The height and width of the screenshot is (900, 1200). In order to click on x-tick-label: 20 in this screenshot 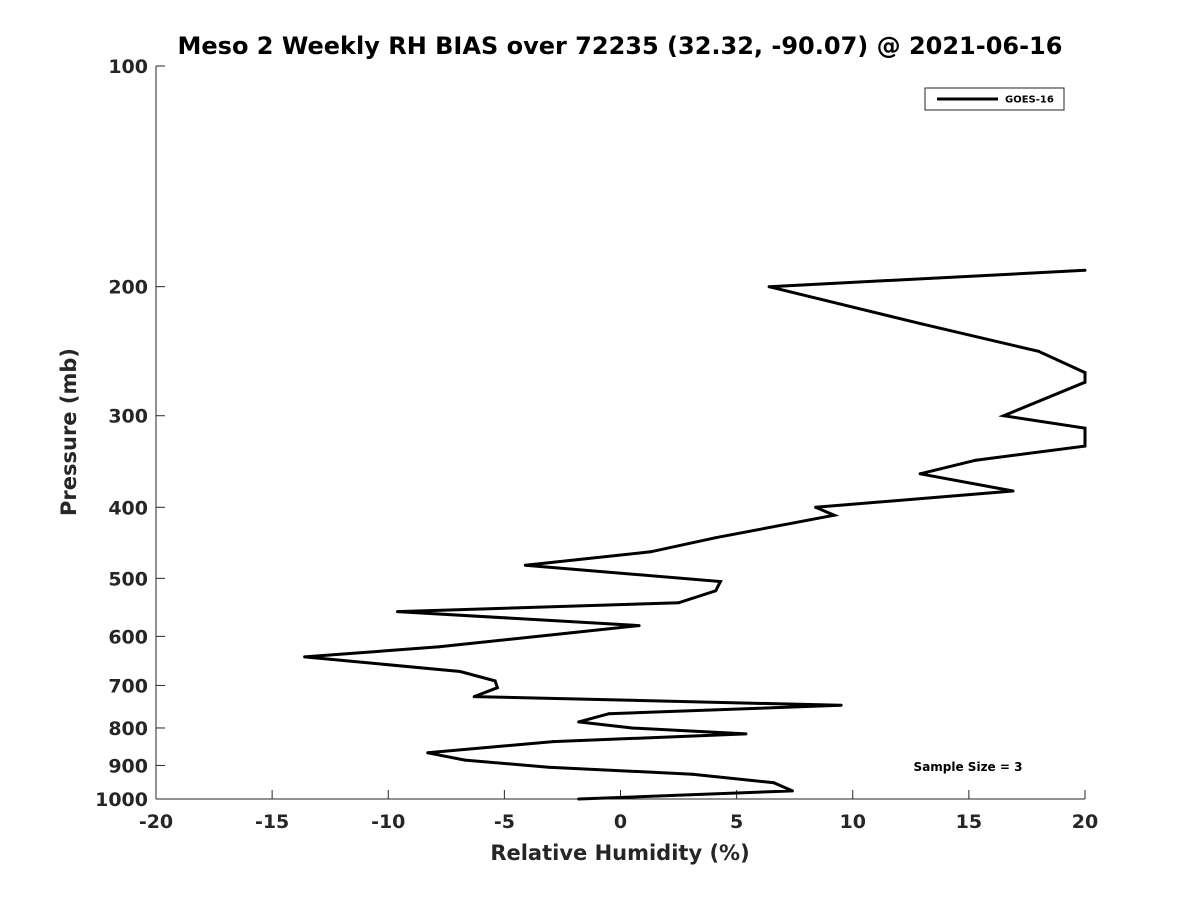, I will do `click(1085, 822)`.